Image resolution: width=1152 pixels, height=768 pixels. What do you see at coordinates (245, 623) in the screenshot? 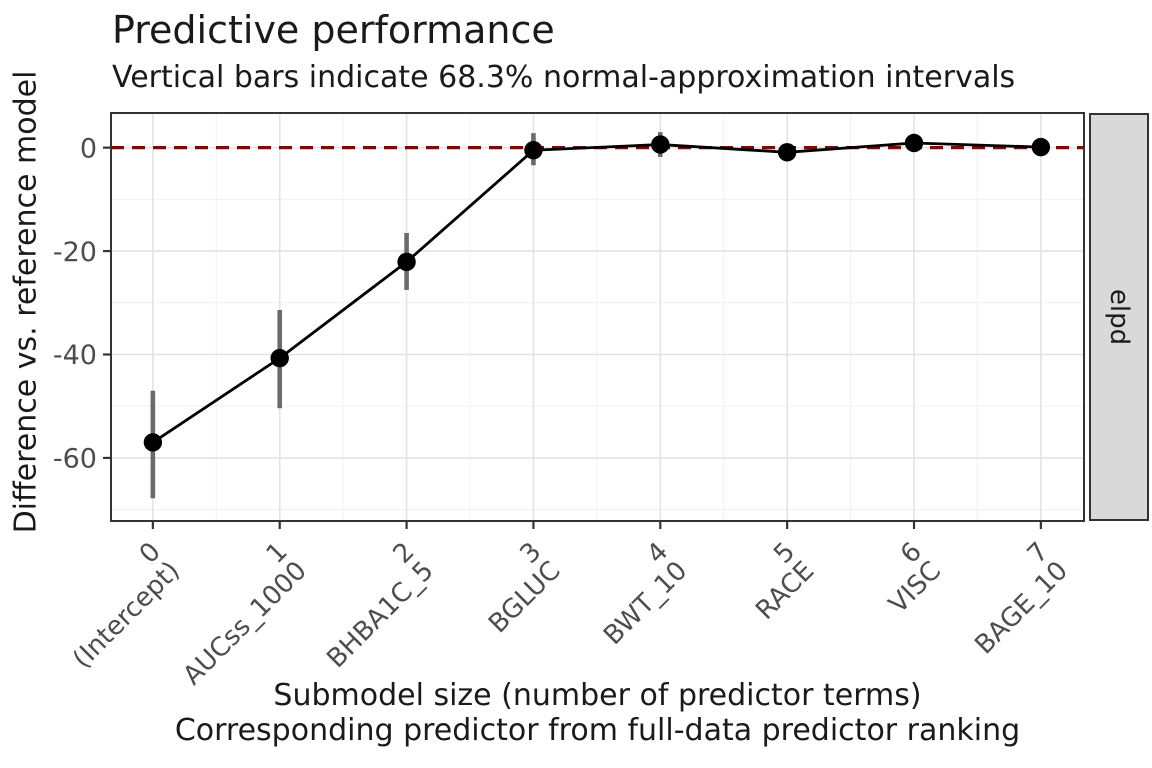
I see `x-tick-predictor: AUCss_1000` at bounding box center [245, 623].